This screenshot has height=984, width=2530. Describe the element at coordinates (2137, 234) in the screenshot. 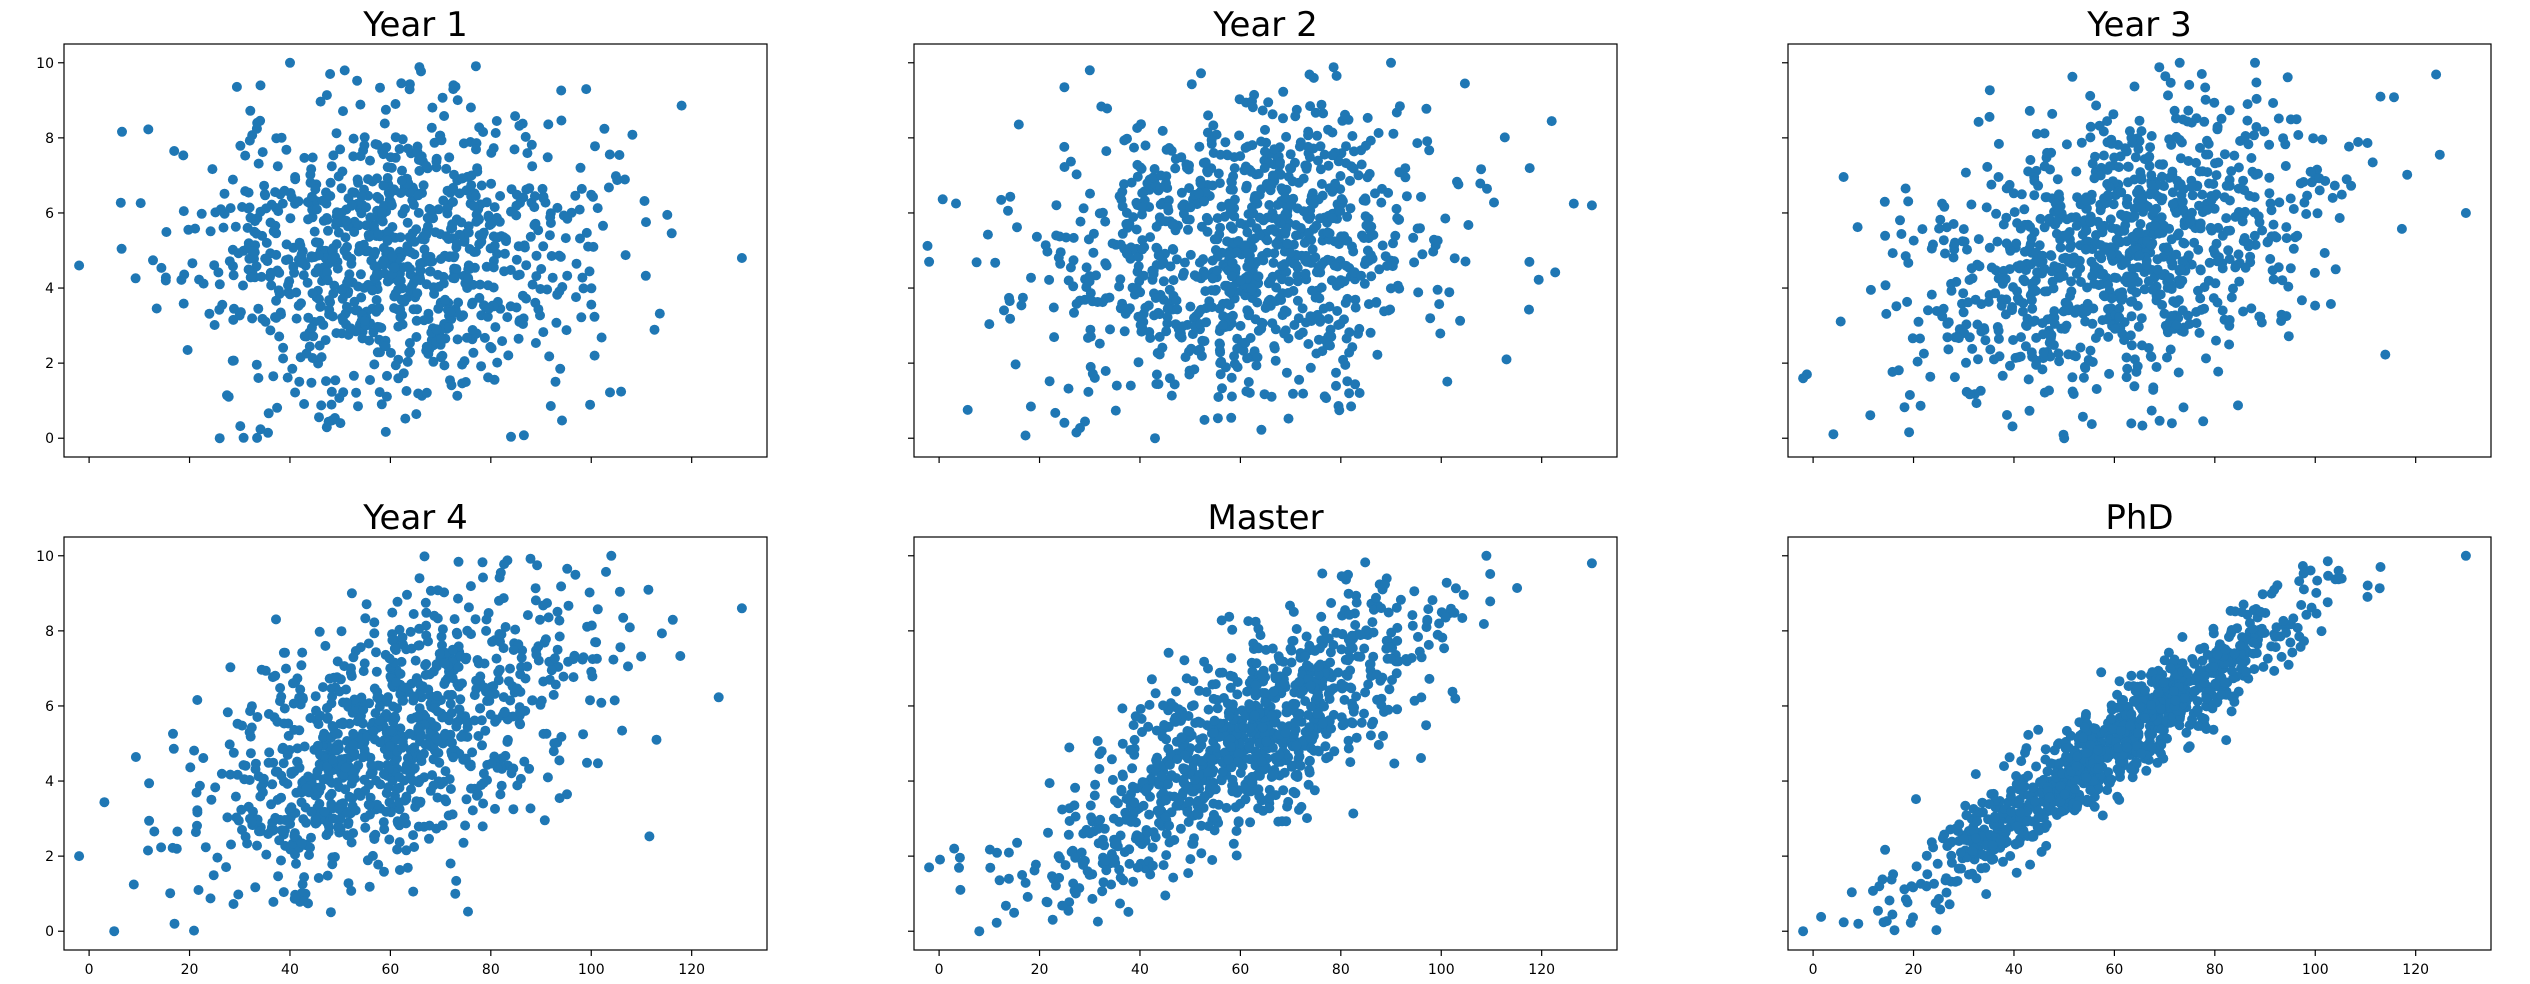

I see `panel-year-3: Year 3` at that location.